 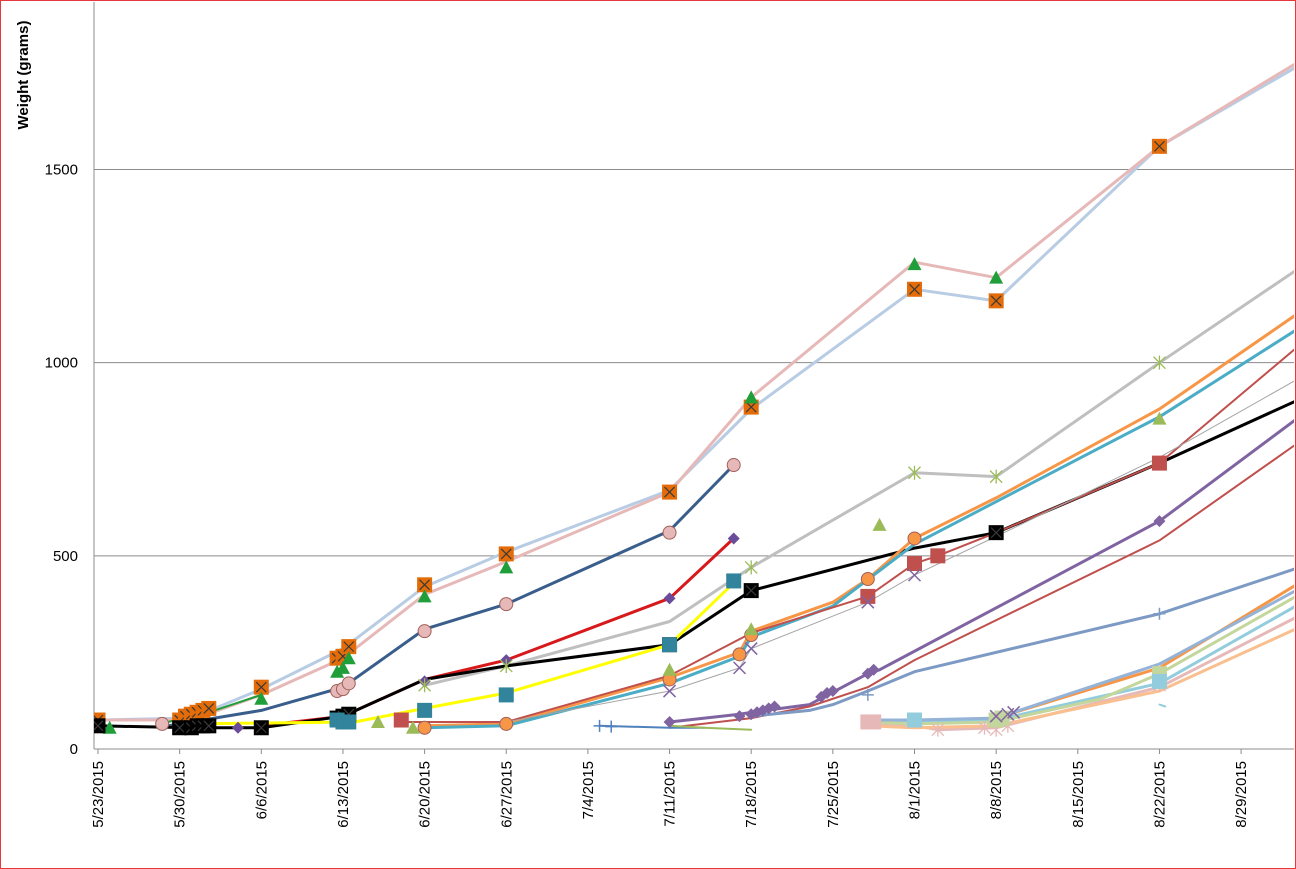 I want to click on x-tick-label: 8/1/2015, so click(x=915, y=790).